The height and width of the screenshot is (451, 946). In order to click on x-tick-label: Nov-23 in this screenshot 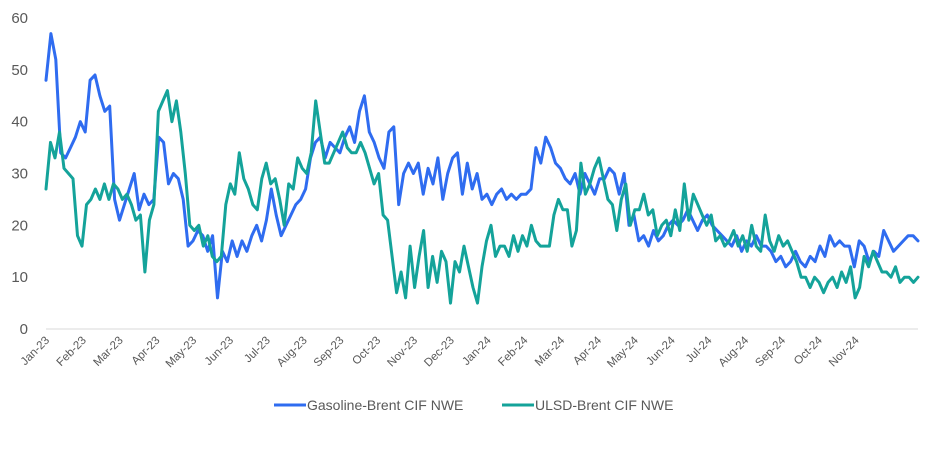, I will do `click(402, 352)`.